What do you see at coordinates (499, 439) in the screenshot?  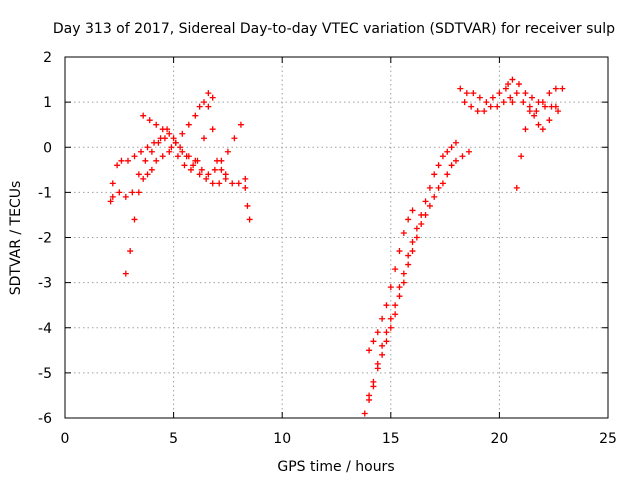 I see `x-tick-label: 20` at bounding box center [499, 439].